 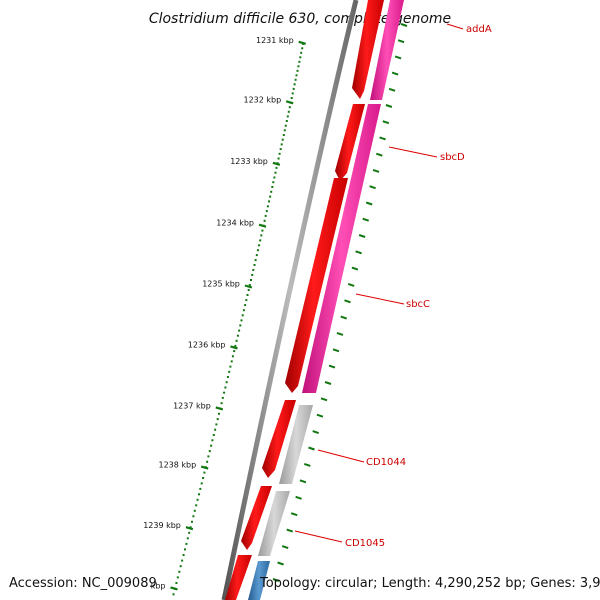 What do you see at coordinates (279, 439) in the screenshot?
I see `gene-CD1044` at bounding box center [279, 439].